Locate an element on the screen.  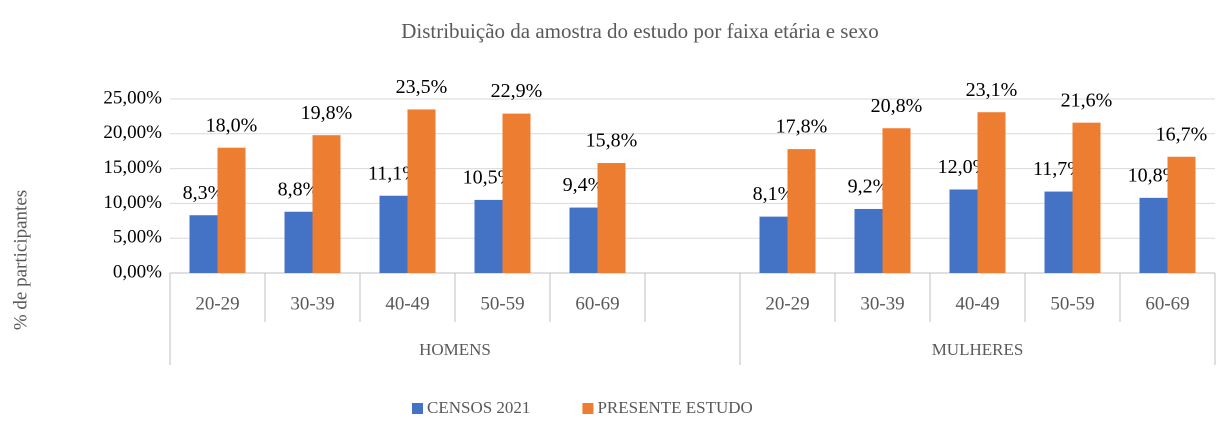
data-label: 9,4% is located at coordinates (584, 185).